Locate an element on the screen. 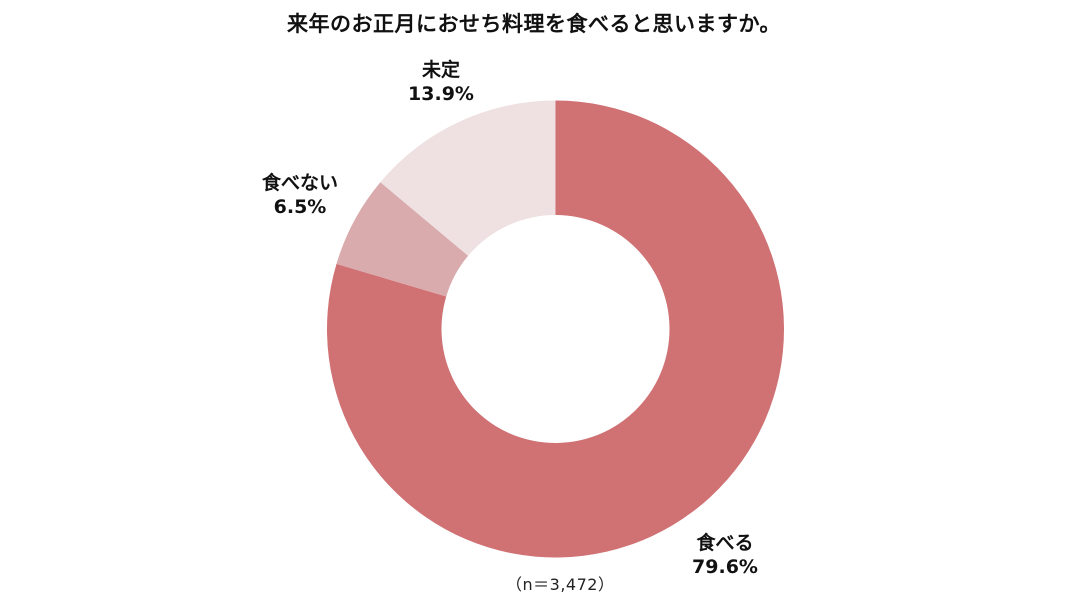  label-tabenai: 食べない 6.5% is located at coordinates (300, 195).